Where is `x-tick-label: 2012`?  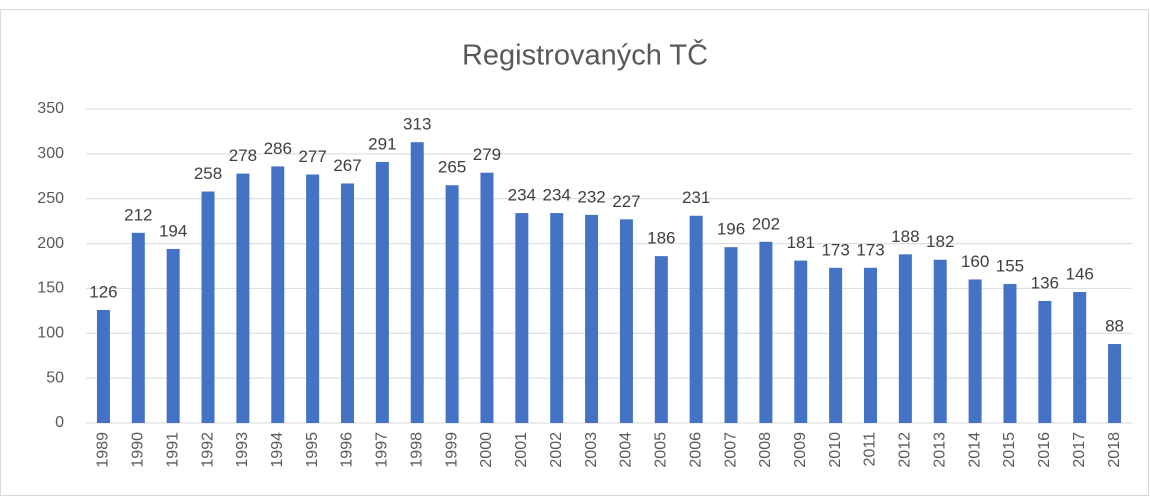 x-tick-label: 2012 is located at coordinates (905, 450).